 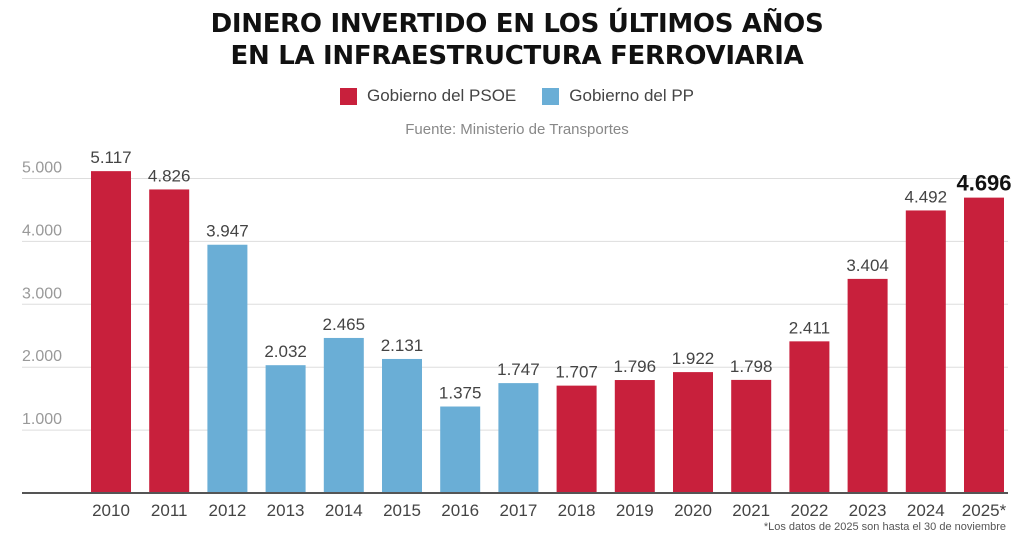 I want to click on legend-swatch-psoe, so click(x=348, y=96).